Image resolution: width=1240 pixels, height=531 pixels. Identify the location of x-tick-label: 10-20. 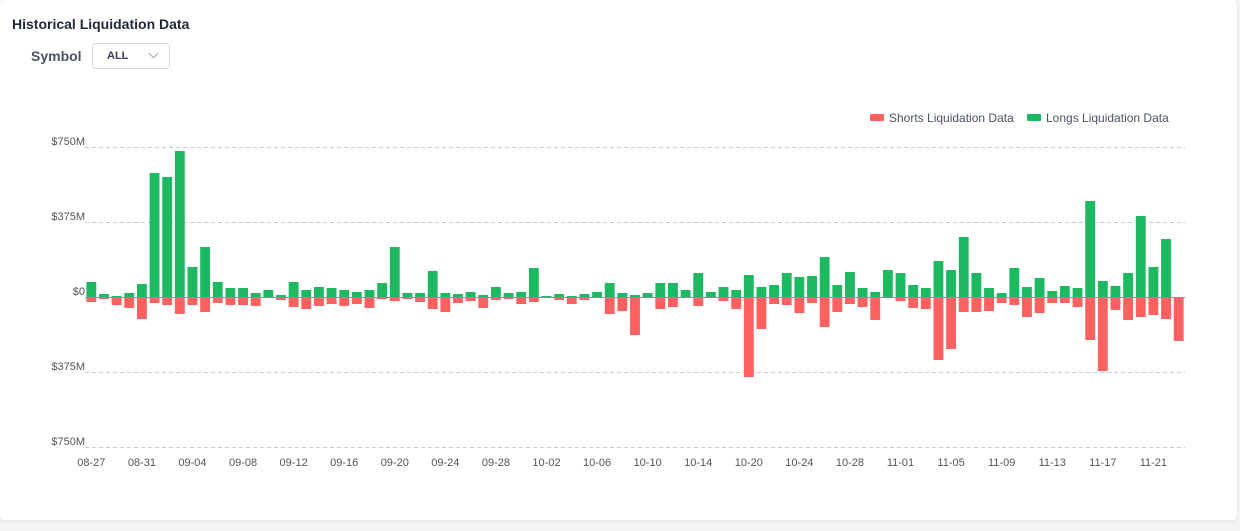
(749, 463).